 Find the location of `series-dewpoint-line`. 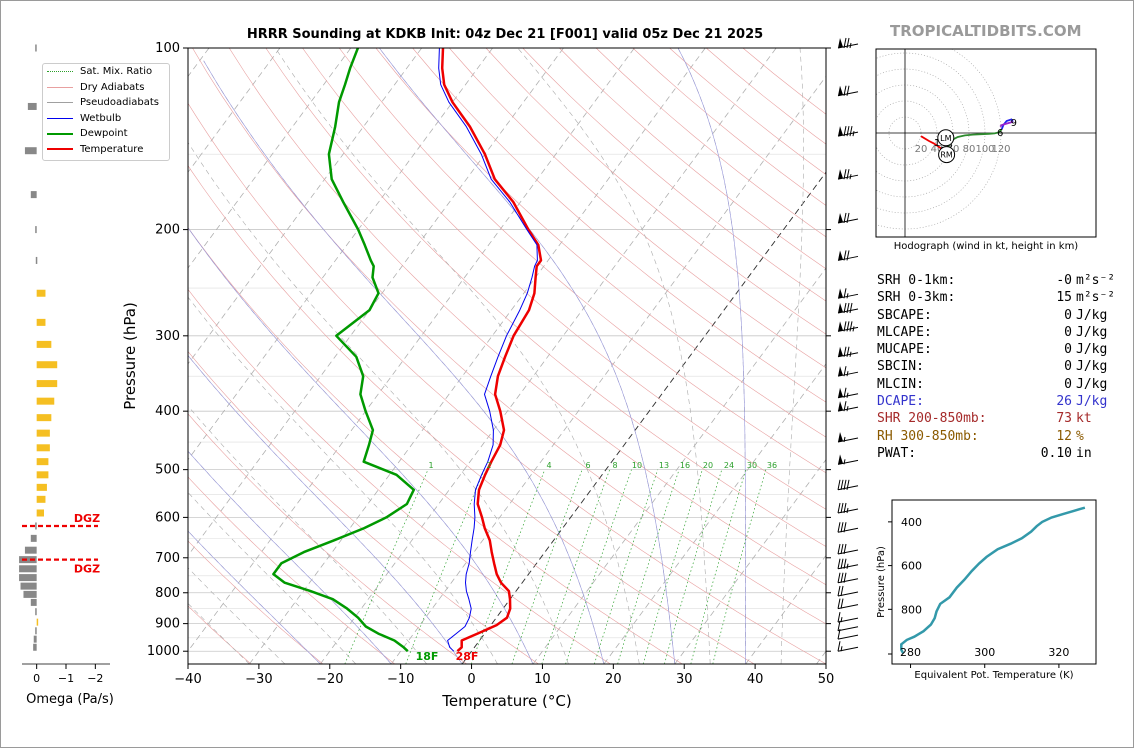

series-dewpoint-line is located at coordinates (344, 350).